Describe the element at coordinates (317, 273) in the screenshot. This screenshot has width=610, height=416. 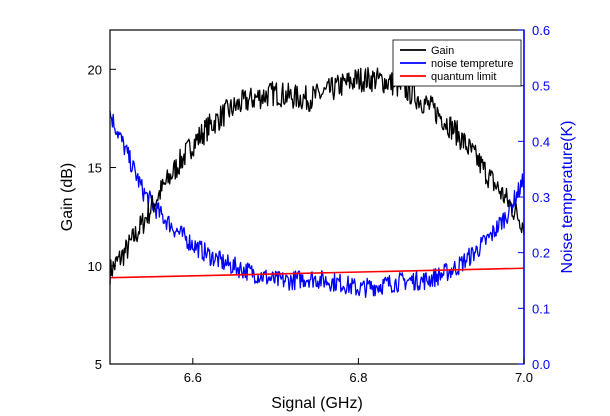
I see `series-line-quantum-limit` at that location.